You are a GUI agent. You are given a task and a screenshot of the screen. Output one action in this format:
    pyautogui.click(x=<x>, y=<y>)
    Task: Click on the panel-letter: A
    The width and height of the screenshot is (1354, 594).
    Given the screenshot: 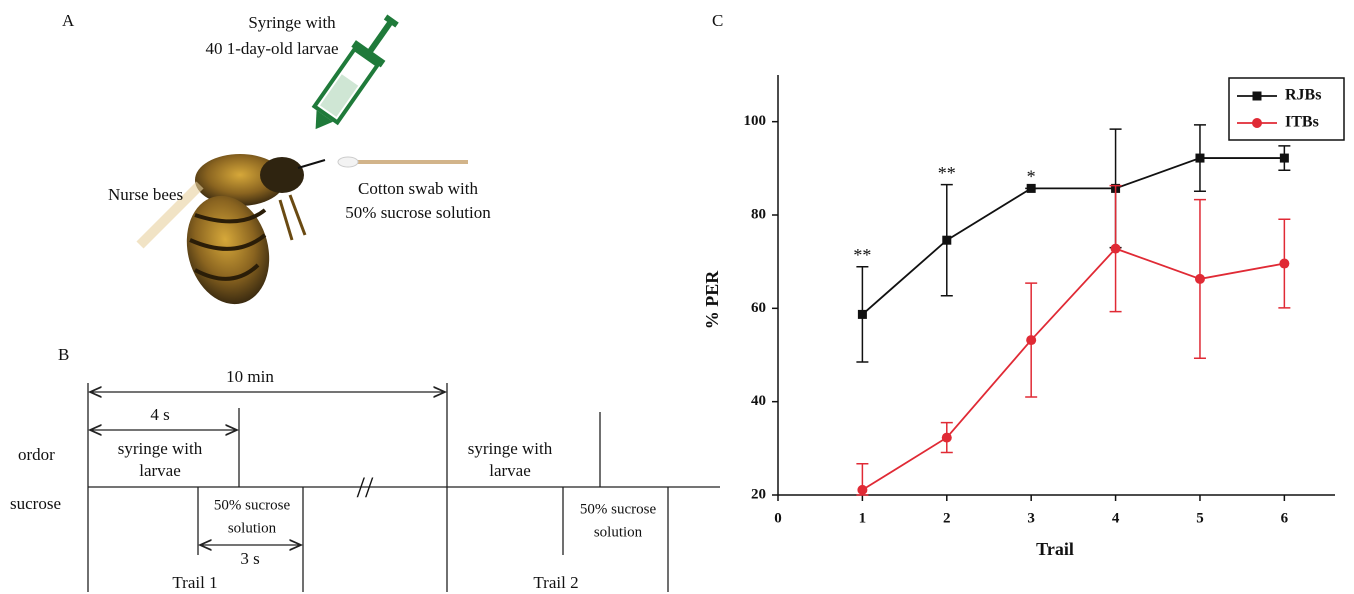 What is the action you would take?
    pyautogui.click(x=68, y=20)
    